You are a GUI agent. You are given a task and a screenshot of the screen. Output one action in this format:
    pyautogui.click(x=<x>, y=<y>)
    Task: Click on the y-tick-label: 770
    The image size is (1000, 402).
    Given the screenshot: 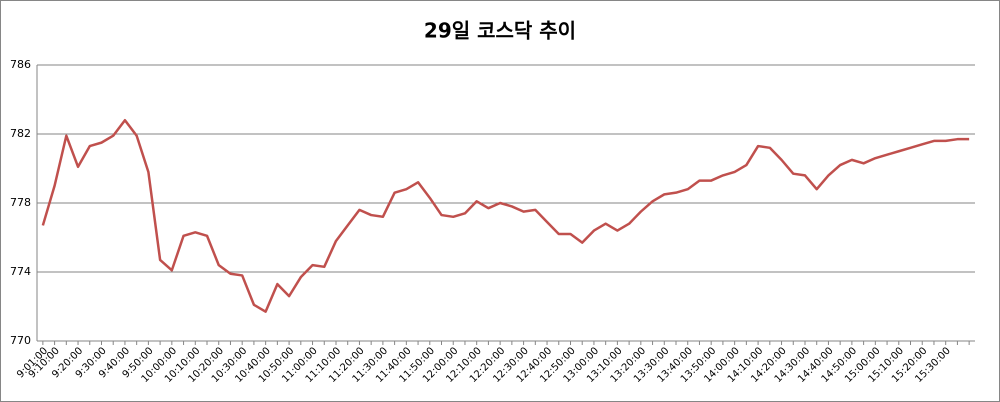 What is the action you would take?
    pyautogui.click(x=20, y=340)
    